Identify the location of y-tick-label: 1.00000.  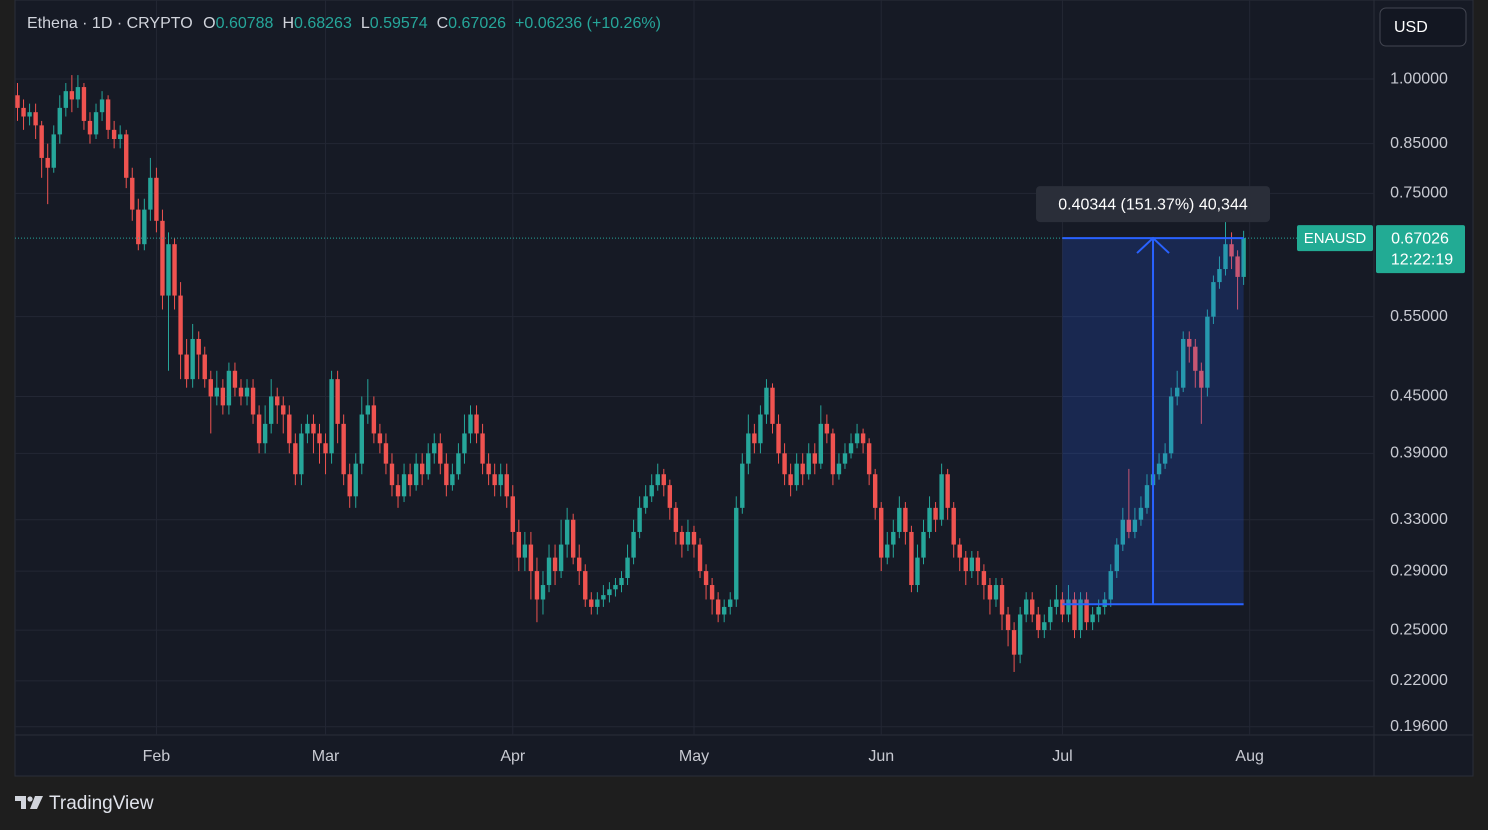
(1419, 78).